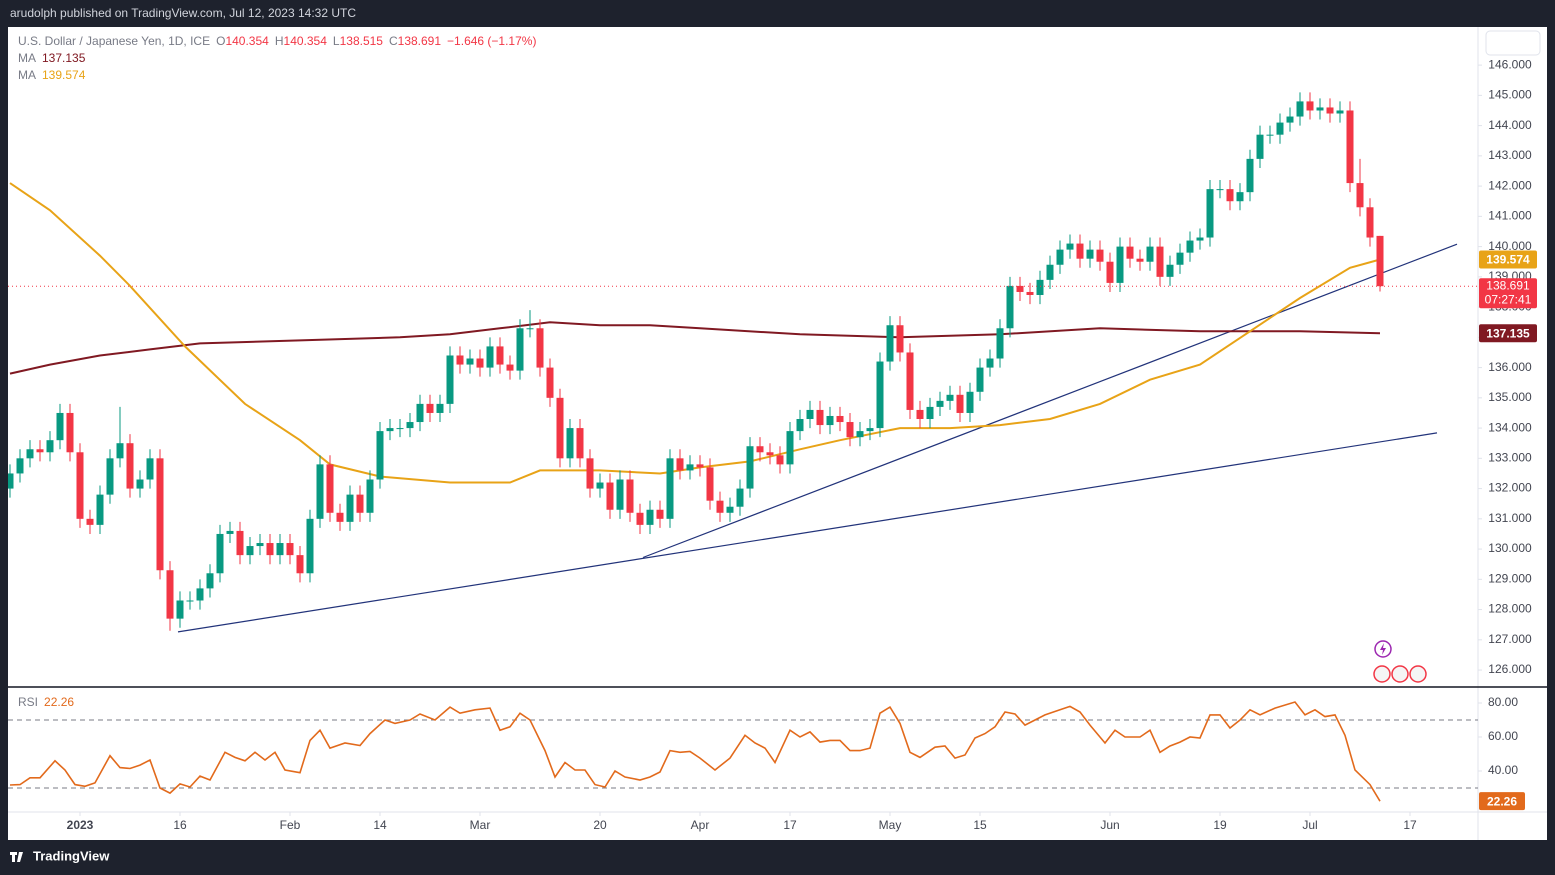 Image resolution: width=1555 pixels, height=875 pixels. I want to click on x-tick-label: 17, so click(790, 825).